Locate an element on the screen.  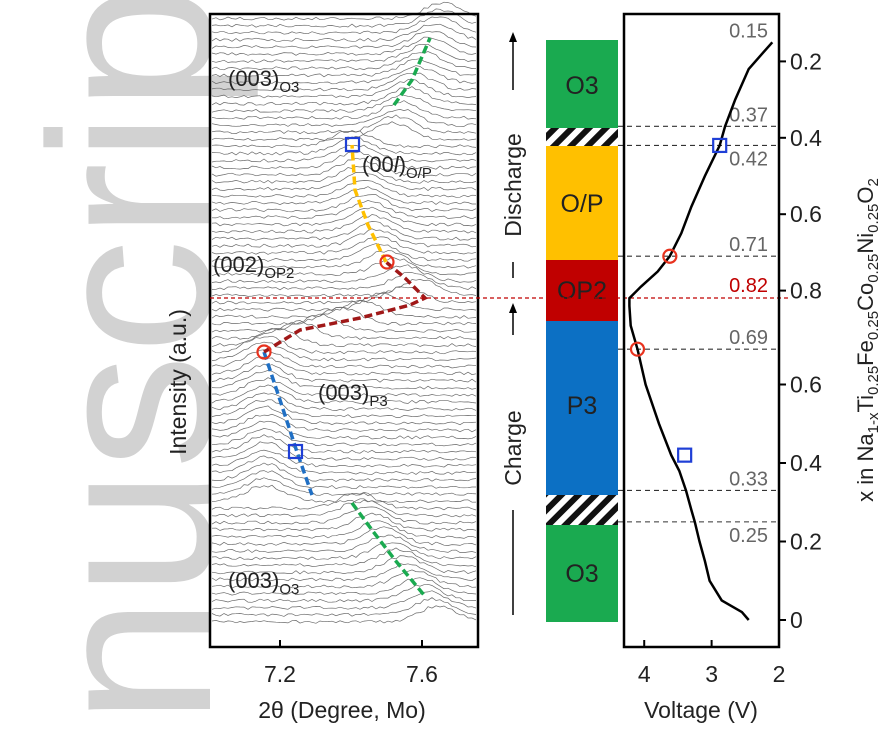
reference-lines: 0.15 0.37 0.42 0.71 0.82 0.69 0.33 0.25 is located at coordinates (698, 283).